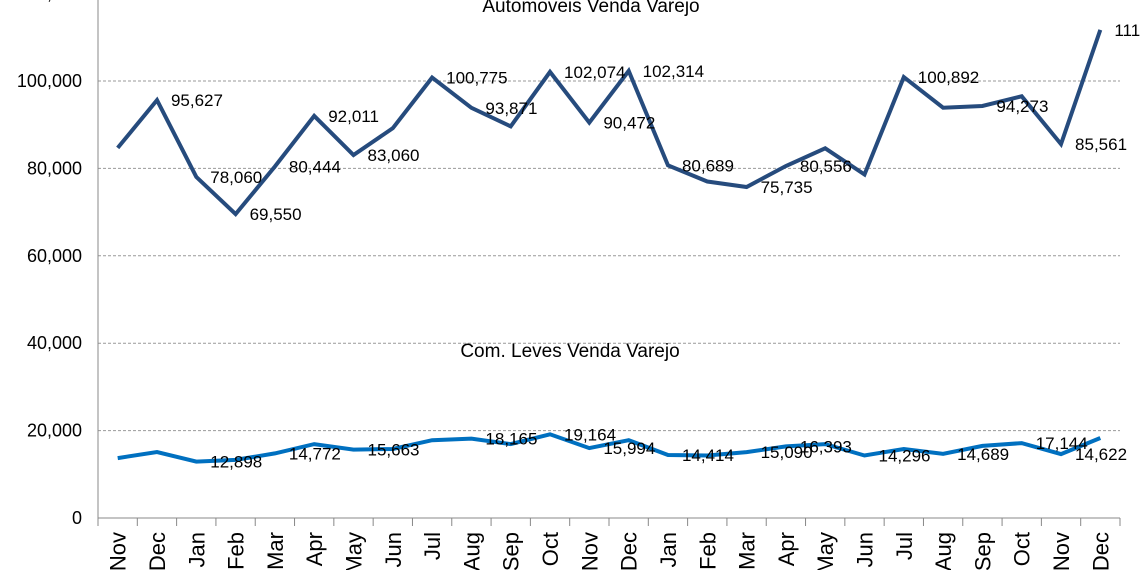 The image size is (1140, 570). What do you see at coordinates (1101, 144) in the screenshot?
I see `data-label: 85,561` at bounding box center [1101, 144].